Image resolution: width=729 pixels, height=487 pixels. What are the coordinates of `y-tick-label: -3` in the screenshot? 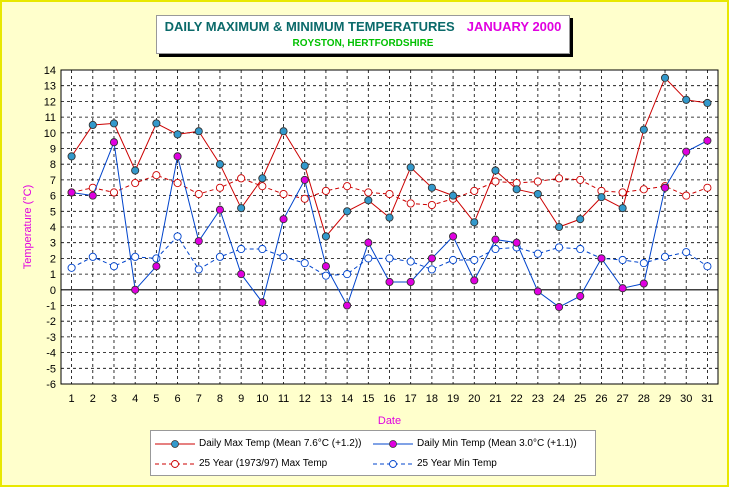 It's located at (51, 338).